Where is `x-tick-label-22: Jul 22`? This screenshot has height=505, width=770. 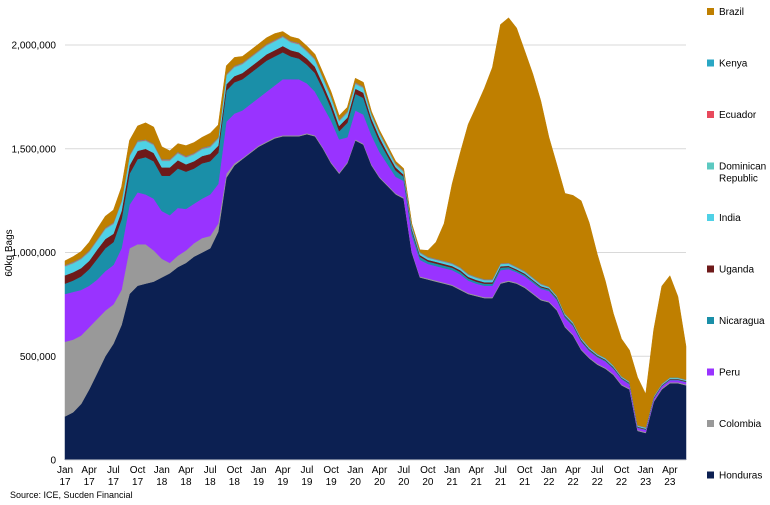
x-tick-label-22: Jul 22 is located at coordinates (597, 476).